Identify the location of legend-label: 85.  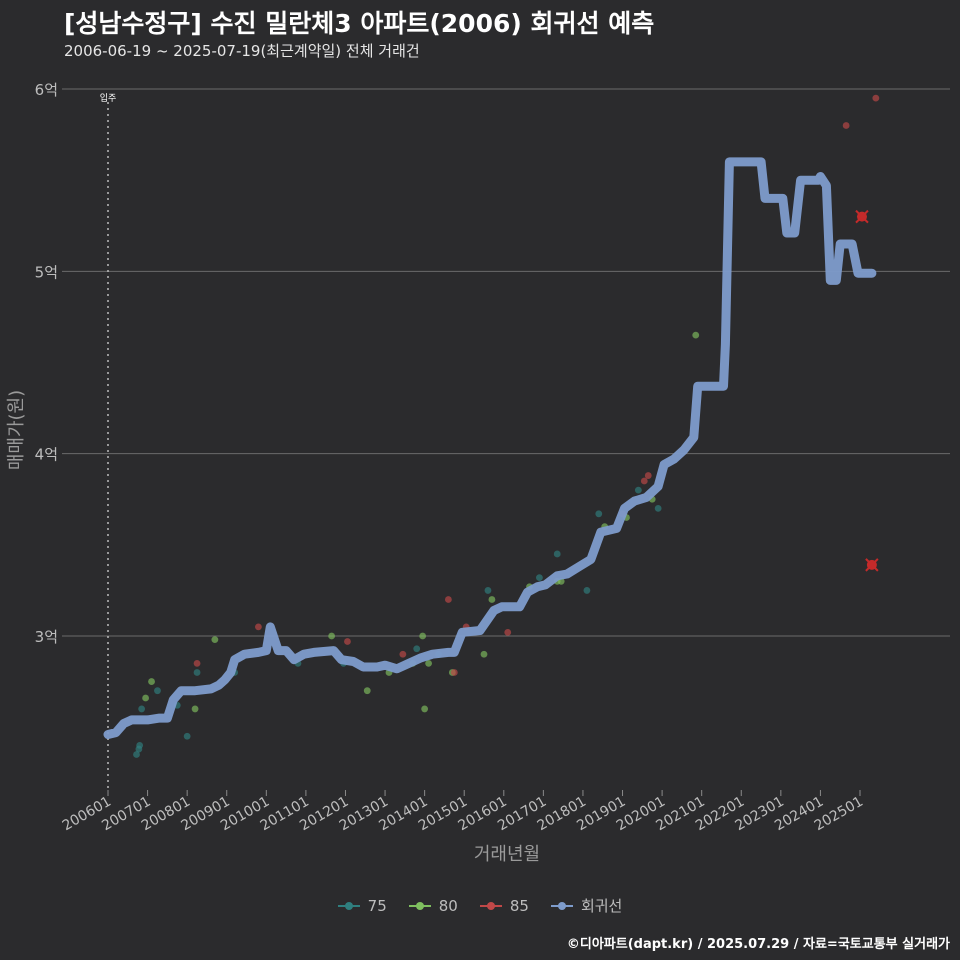
(519, 905).